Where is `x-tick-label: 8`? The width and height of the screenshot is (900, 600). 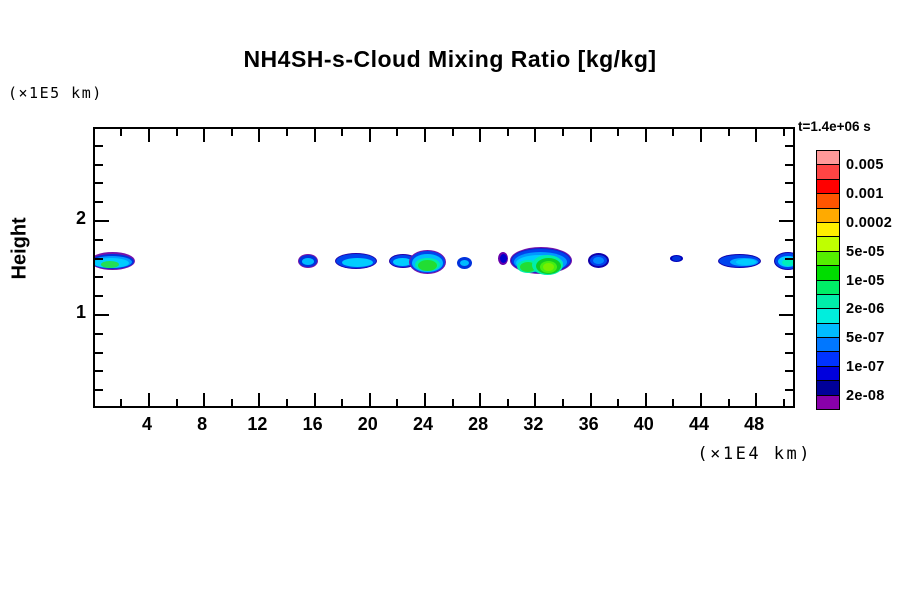
x-tick-label: 8 is located at coordinates (202, 424).